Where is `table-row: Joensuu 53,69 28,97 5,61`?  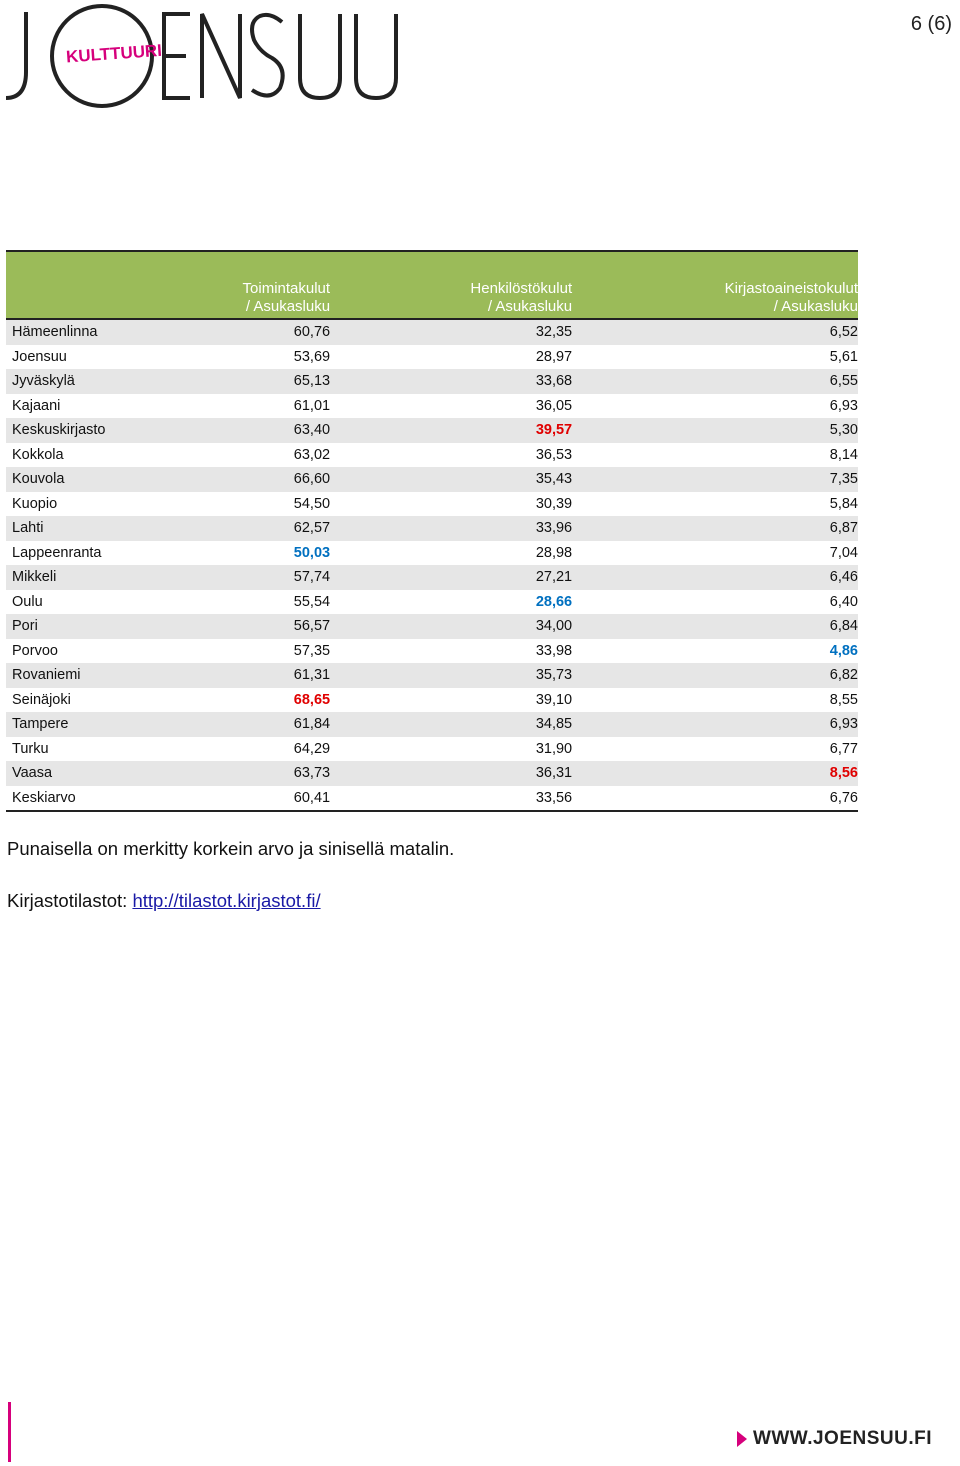 table-row: Joensuu 53,69 28,97 5,61 is located at coordinates (432, 357).